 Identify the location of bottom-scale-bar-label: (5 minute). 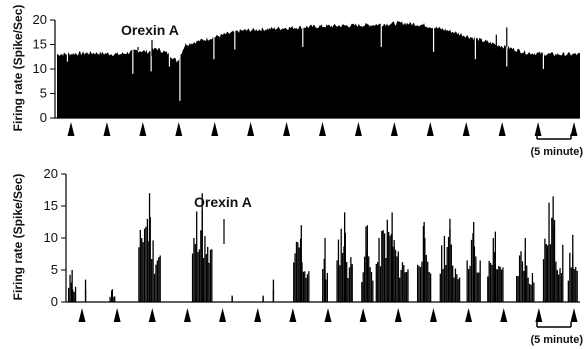
(556, 340).